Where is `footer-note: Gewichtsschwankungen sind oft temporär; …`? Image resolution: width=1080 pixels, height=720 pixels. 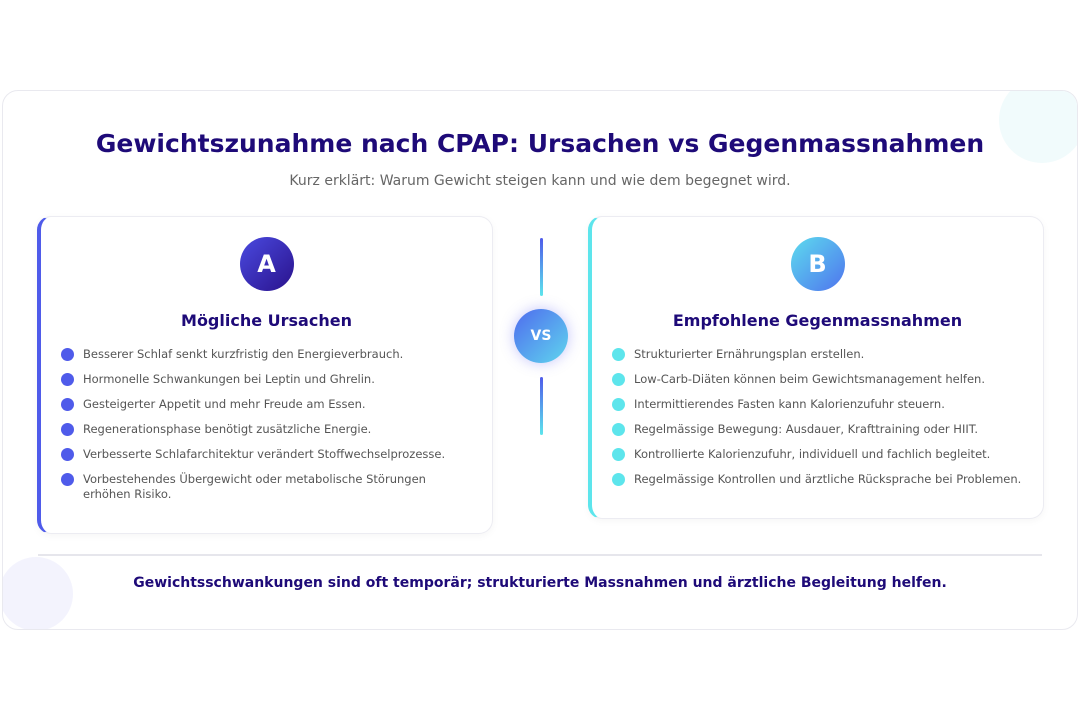
footer-note: Gewichtsschwankungen sind oft temporär; … is located at coordinates (540, 583).